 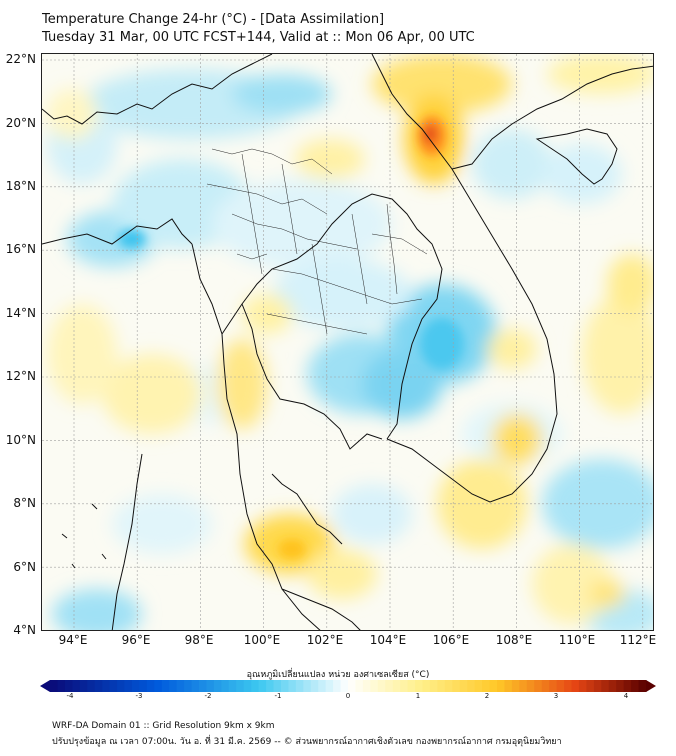 I want to click on latitude-label: 22°N, so click(x=20, y=59).